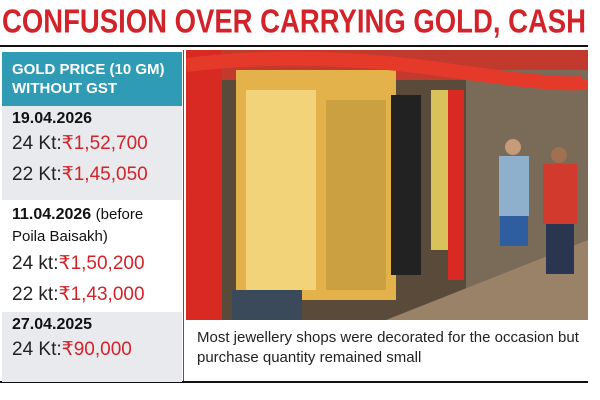  I want to click on price-row: 24 Kt:₹1,52,700, so click(94, 143).